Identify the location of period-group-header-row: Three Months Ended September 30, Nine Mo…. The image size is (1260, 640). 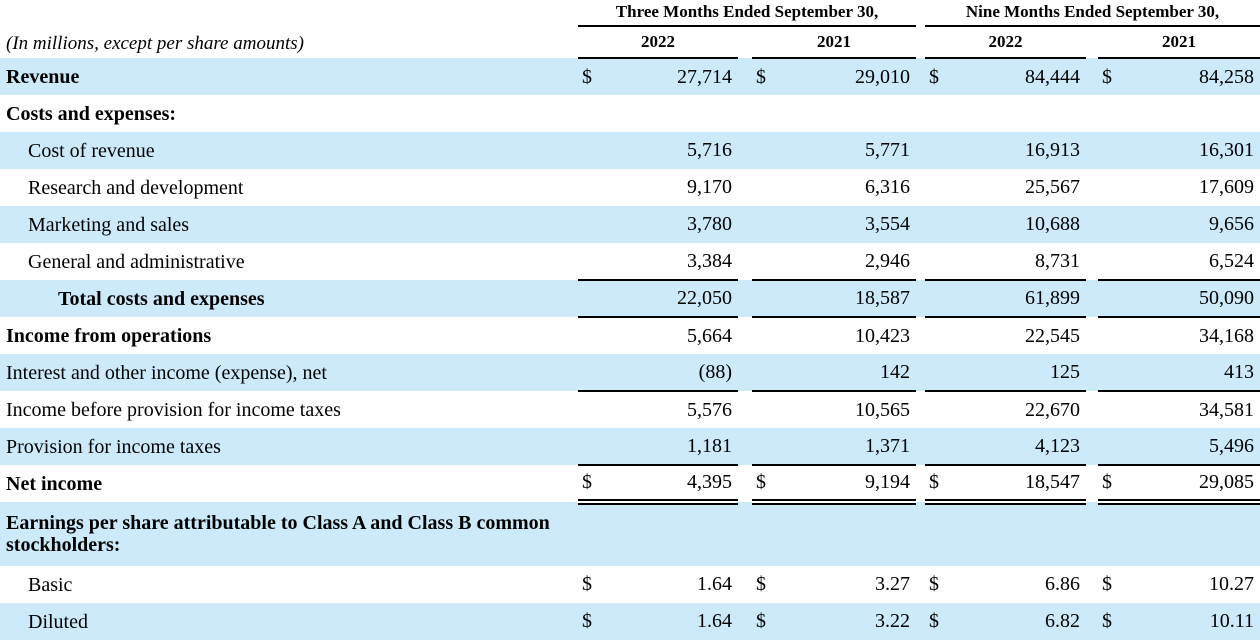
(630, 13).